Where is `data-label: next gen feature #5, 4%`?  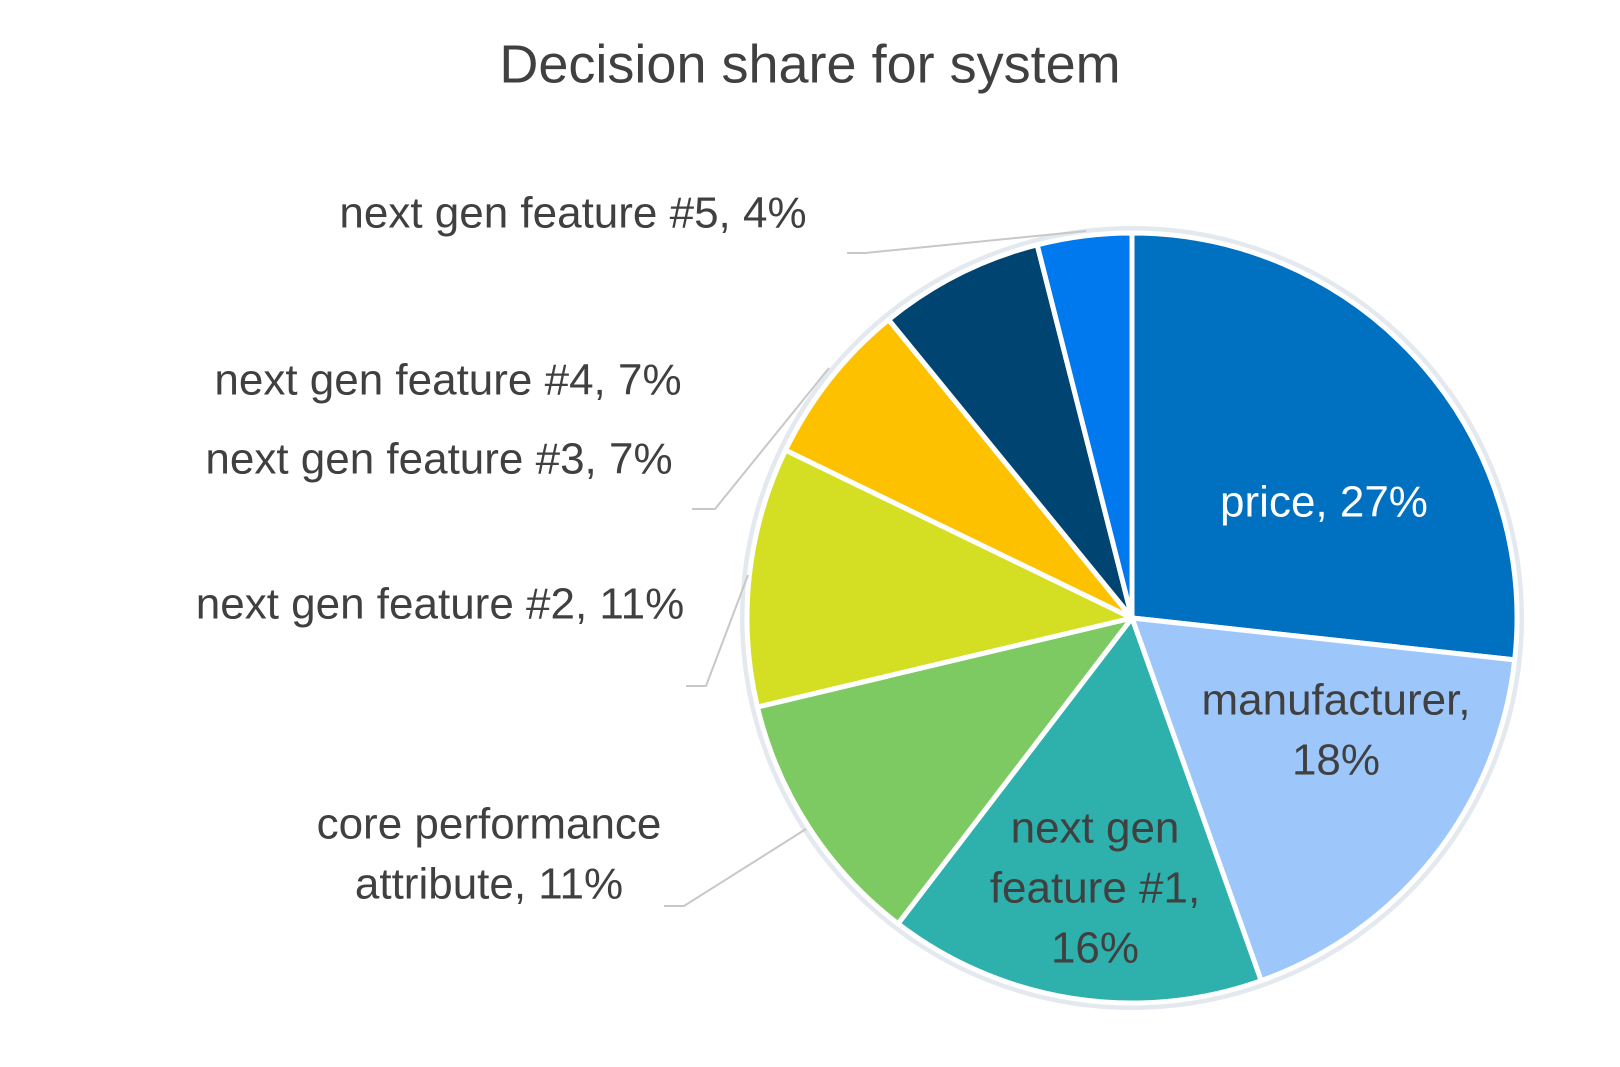
data-label: next gen feature #5, 4% is located at coordinates (572, 213).